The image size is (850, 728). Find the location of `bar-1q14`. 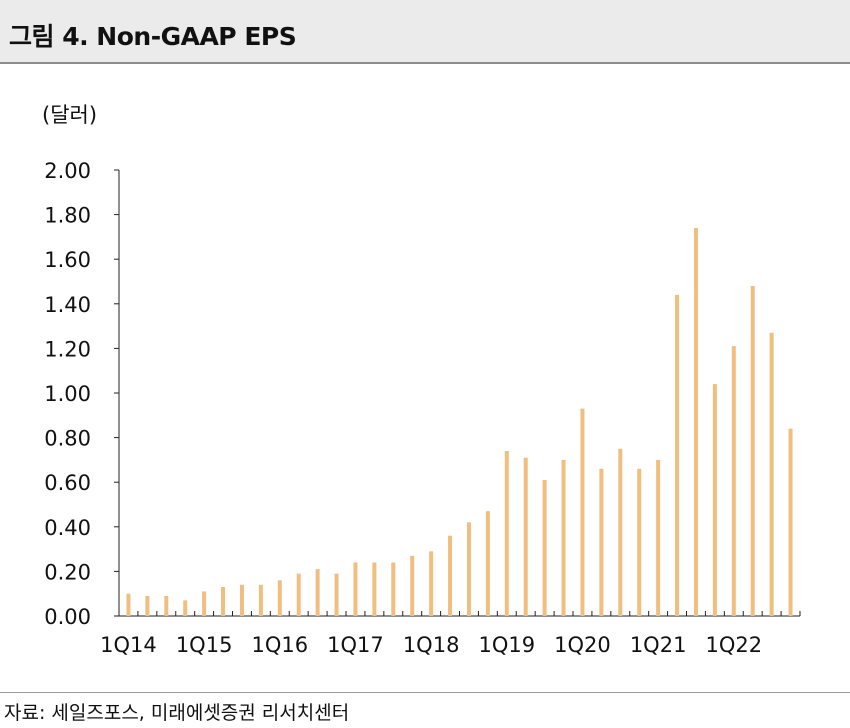

bar-1q14 is located at coordinates (128, 604).